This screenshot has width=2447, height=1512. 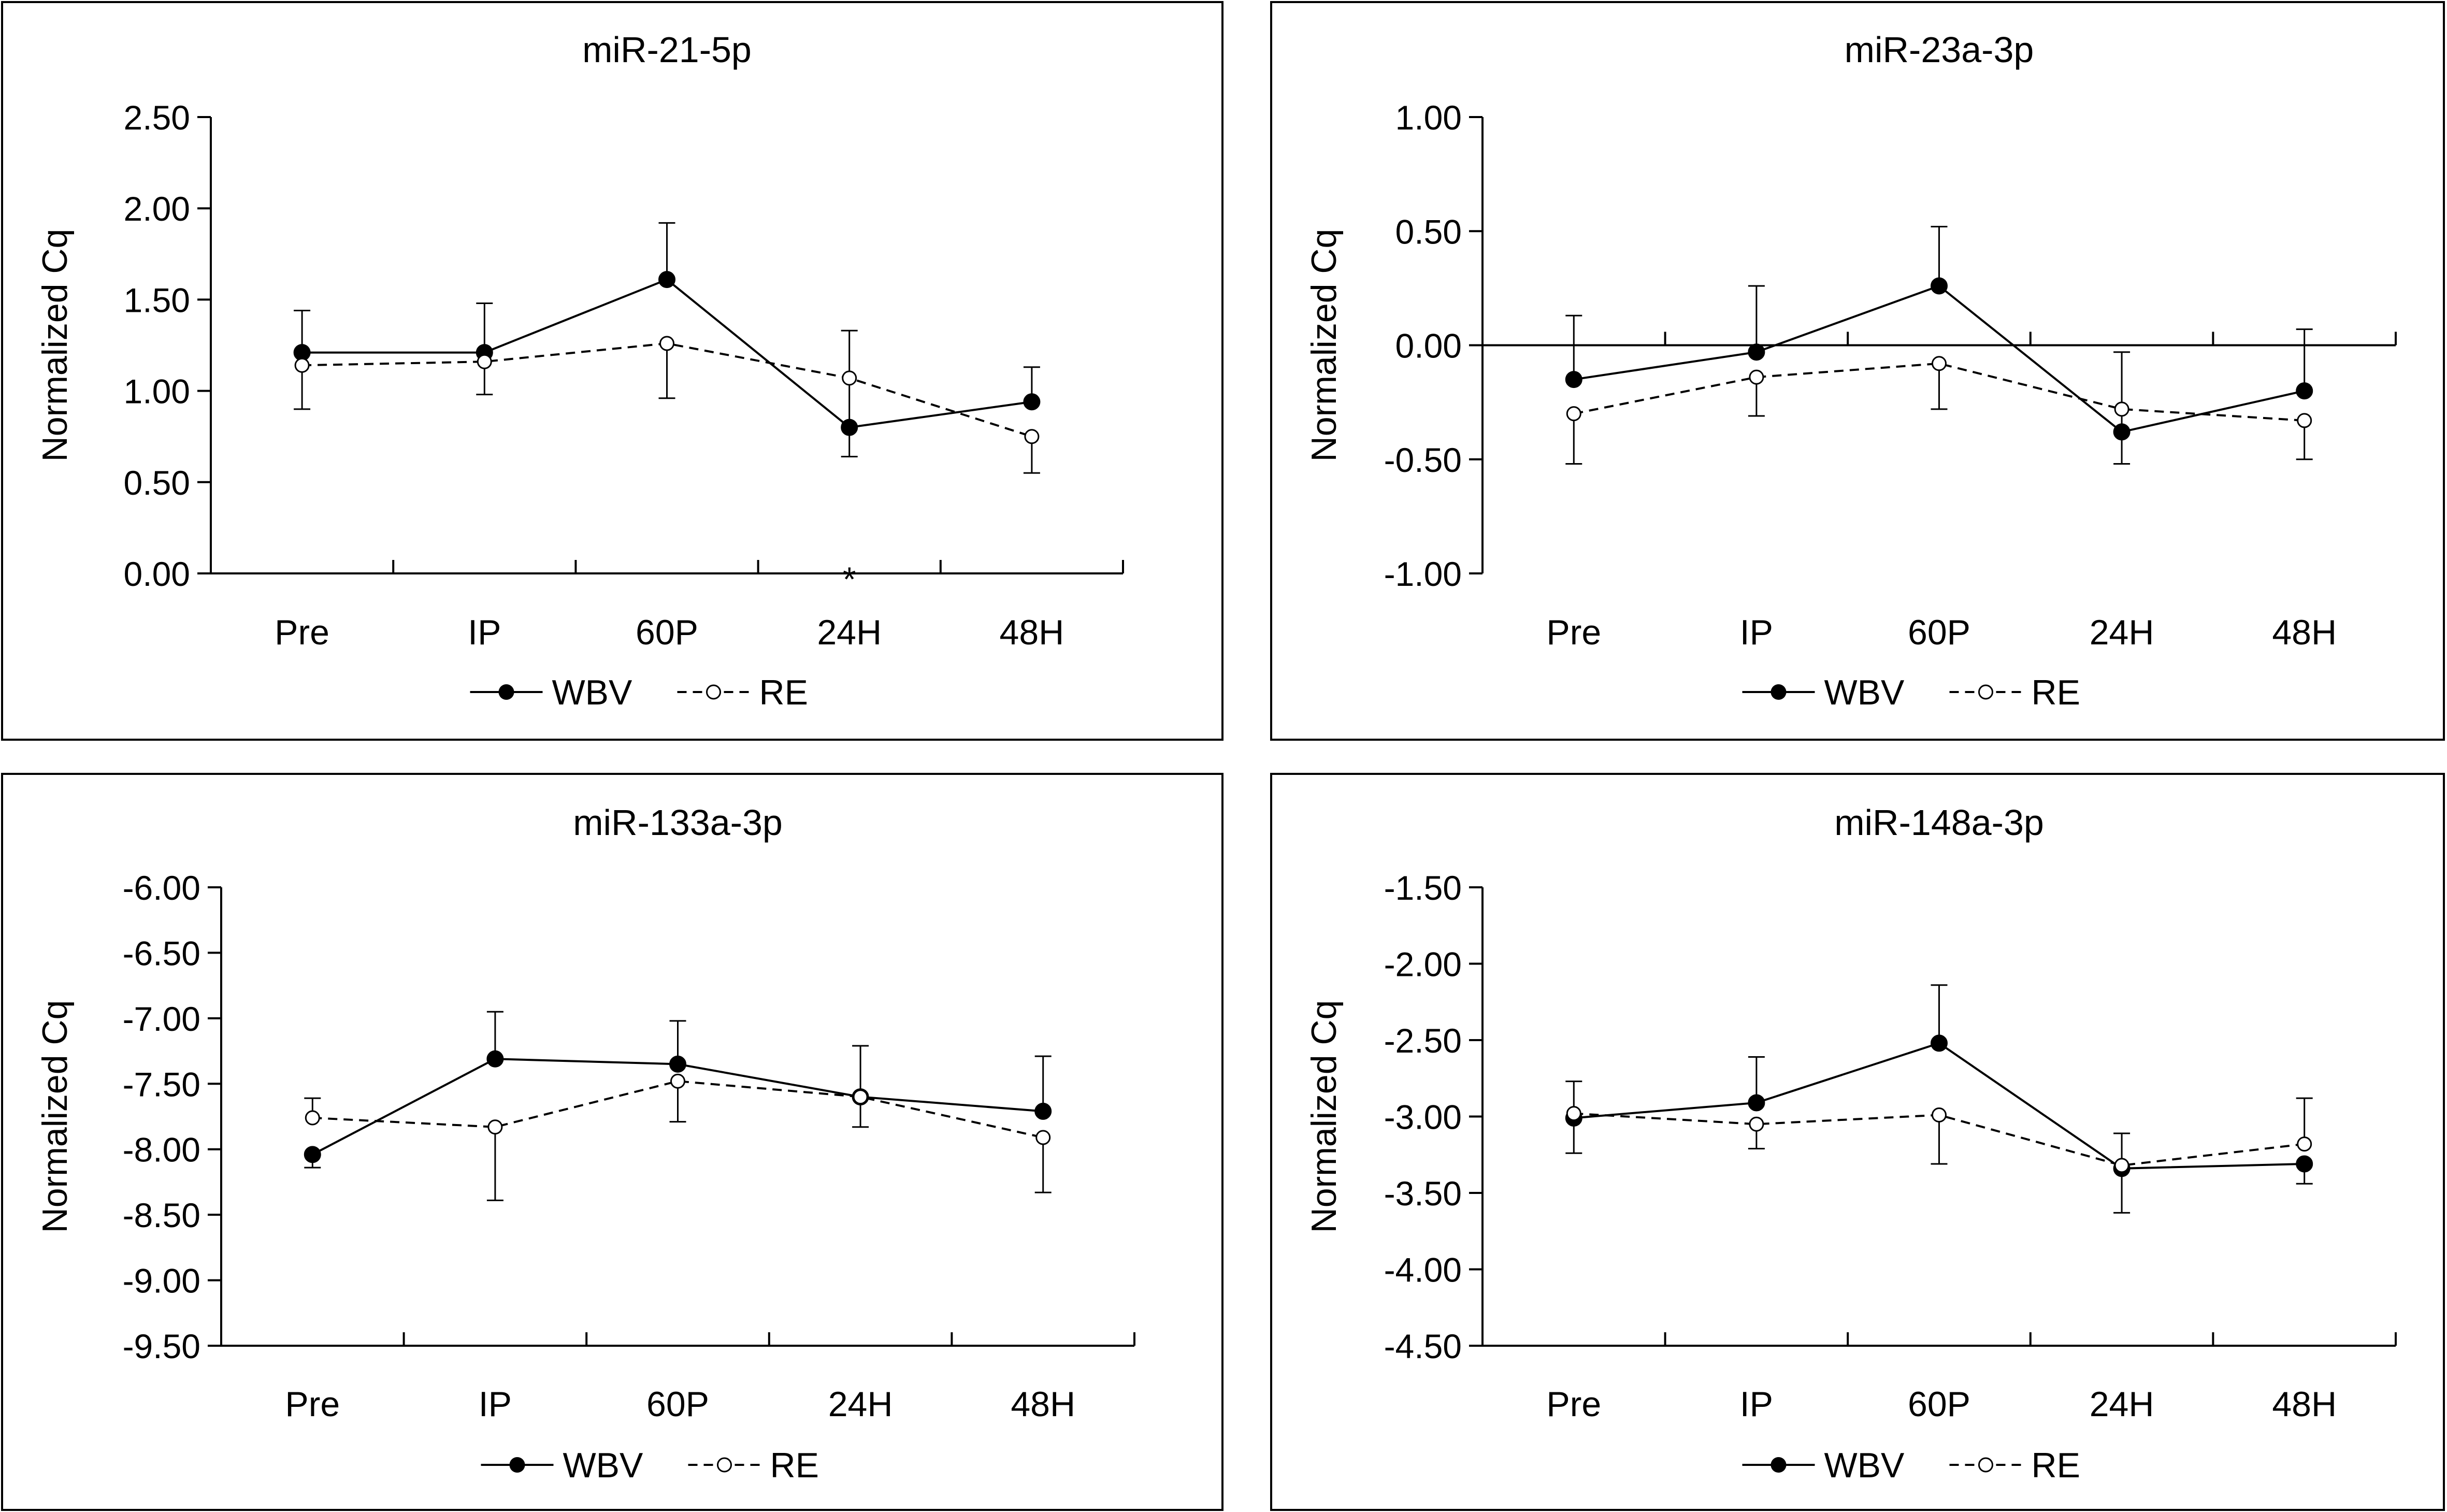 I want to click on series-wbv, so click(x=1939, y=345).